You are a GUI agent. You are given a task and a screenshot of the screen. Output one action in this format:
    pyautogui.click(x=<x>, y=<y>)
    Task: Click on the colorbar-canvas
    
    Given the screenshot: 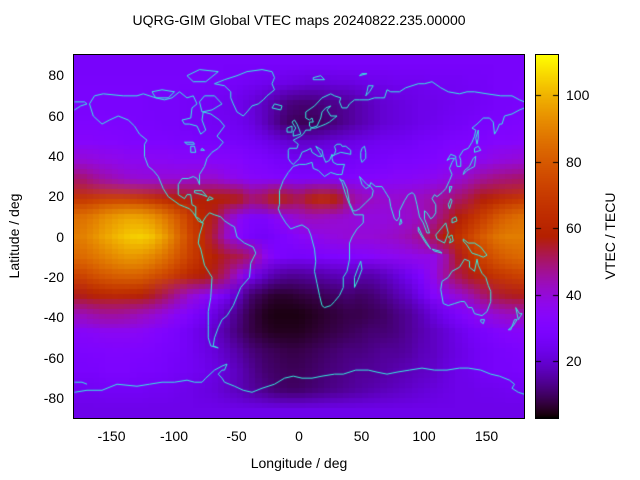 What is the action you would take?
    pyautogui.click(x=547, y=236)
    